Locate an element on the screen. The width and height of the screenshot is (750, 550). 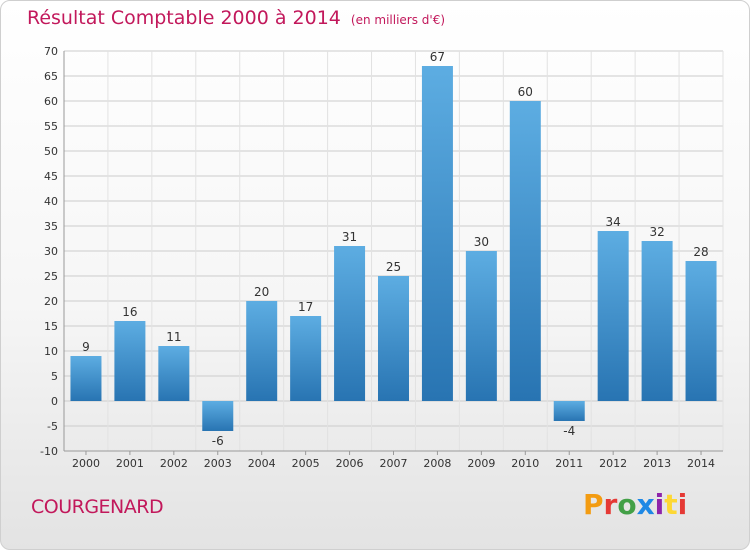
data-label: -6 is located at coordinates (218, 441).